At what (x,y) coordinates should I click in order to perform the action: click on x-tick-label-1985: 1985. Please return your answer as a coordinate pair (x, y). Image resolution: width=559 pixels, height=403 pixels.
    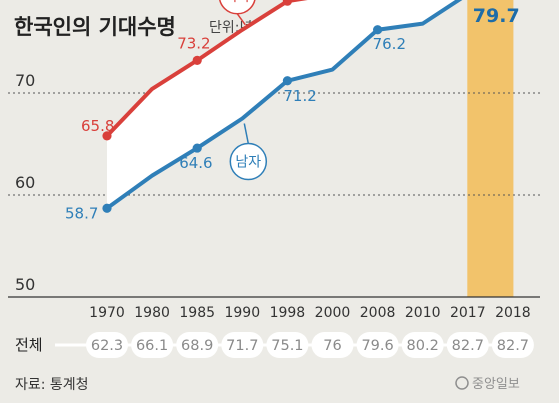
    Looking at the image, I should click on (197, 313).